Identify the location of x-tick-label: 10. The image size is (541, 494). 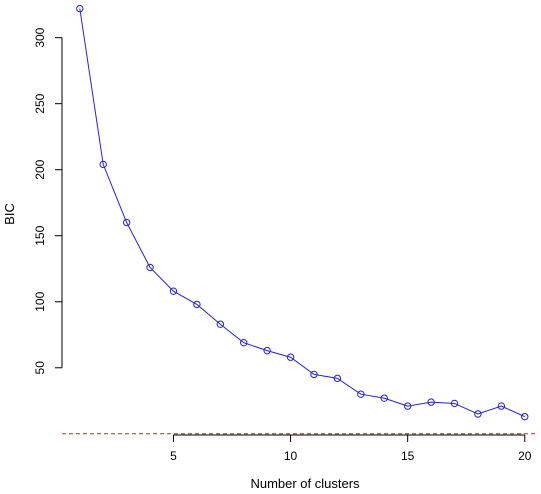
(291, 456).